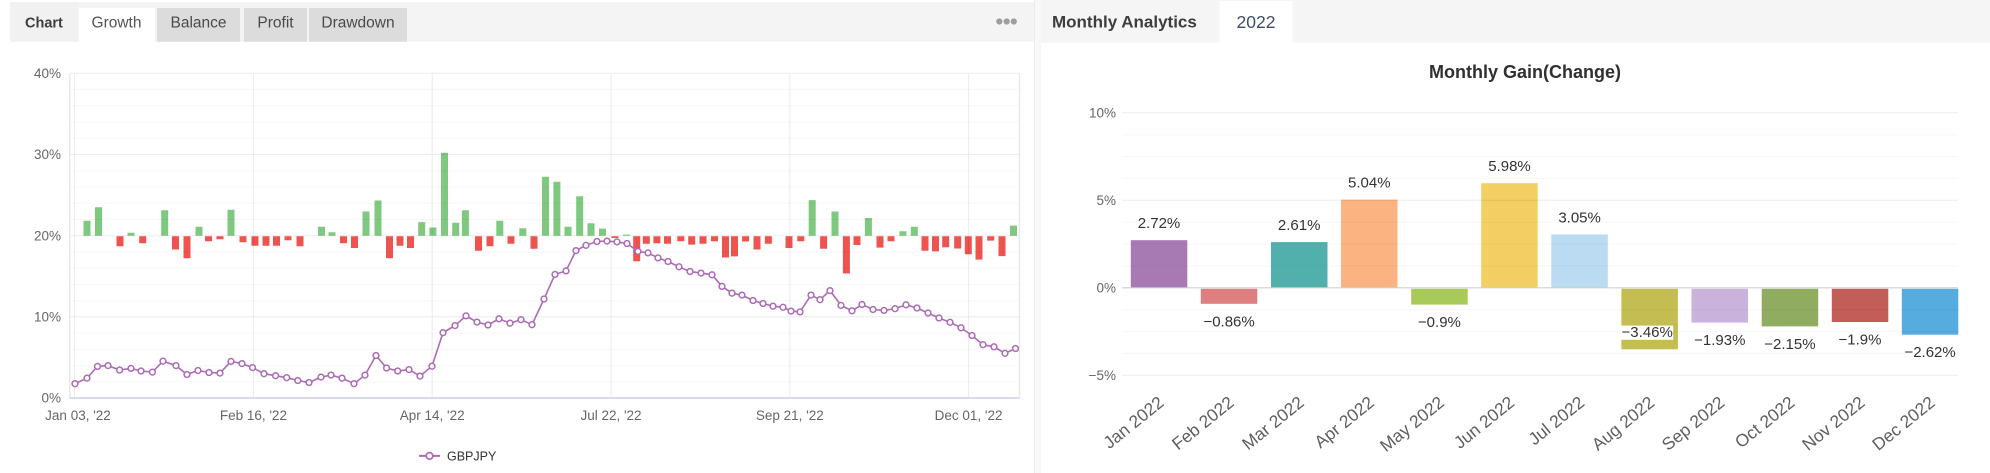 This screenshot has height=473, width=1990. I want to click on svg-text: Chart, so click(44, 24).